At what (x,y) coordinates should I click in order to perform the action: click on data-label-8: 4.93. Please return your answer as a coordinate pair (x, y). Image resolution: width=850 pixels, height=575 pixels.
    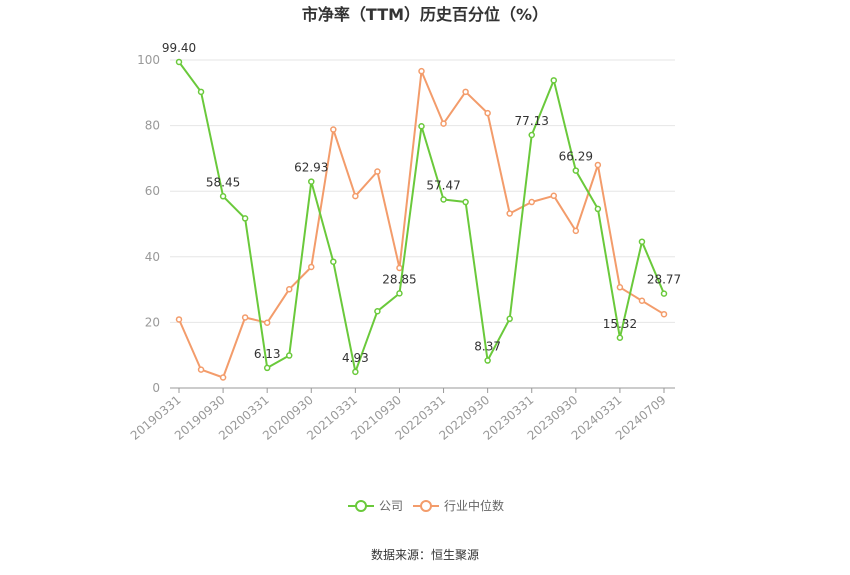
    Looking at the image, I should click on (355, 358).